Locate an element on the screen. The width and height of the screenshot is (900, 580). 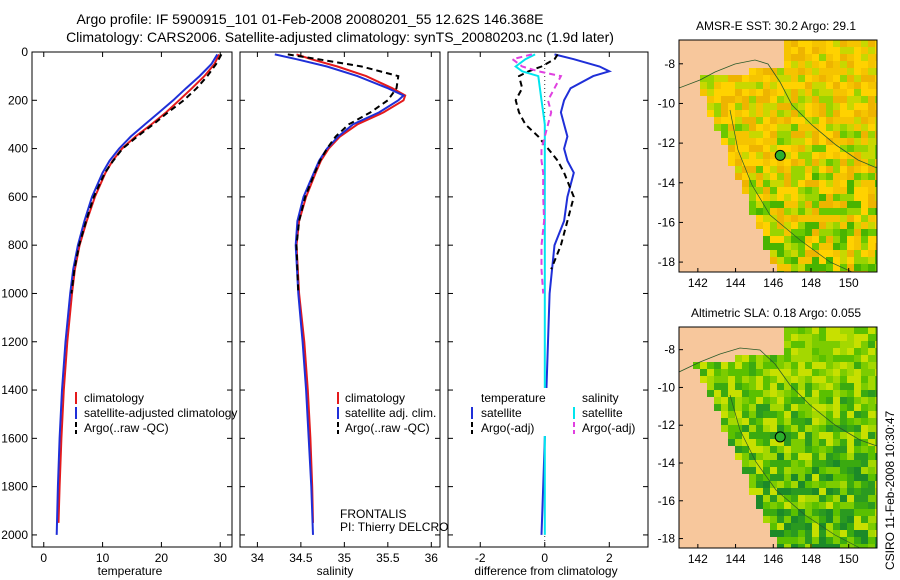
y-tick-label: -14 is located at coordinates (667, 183).